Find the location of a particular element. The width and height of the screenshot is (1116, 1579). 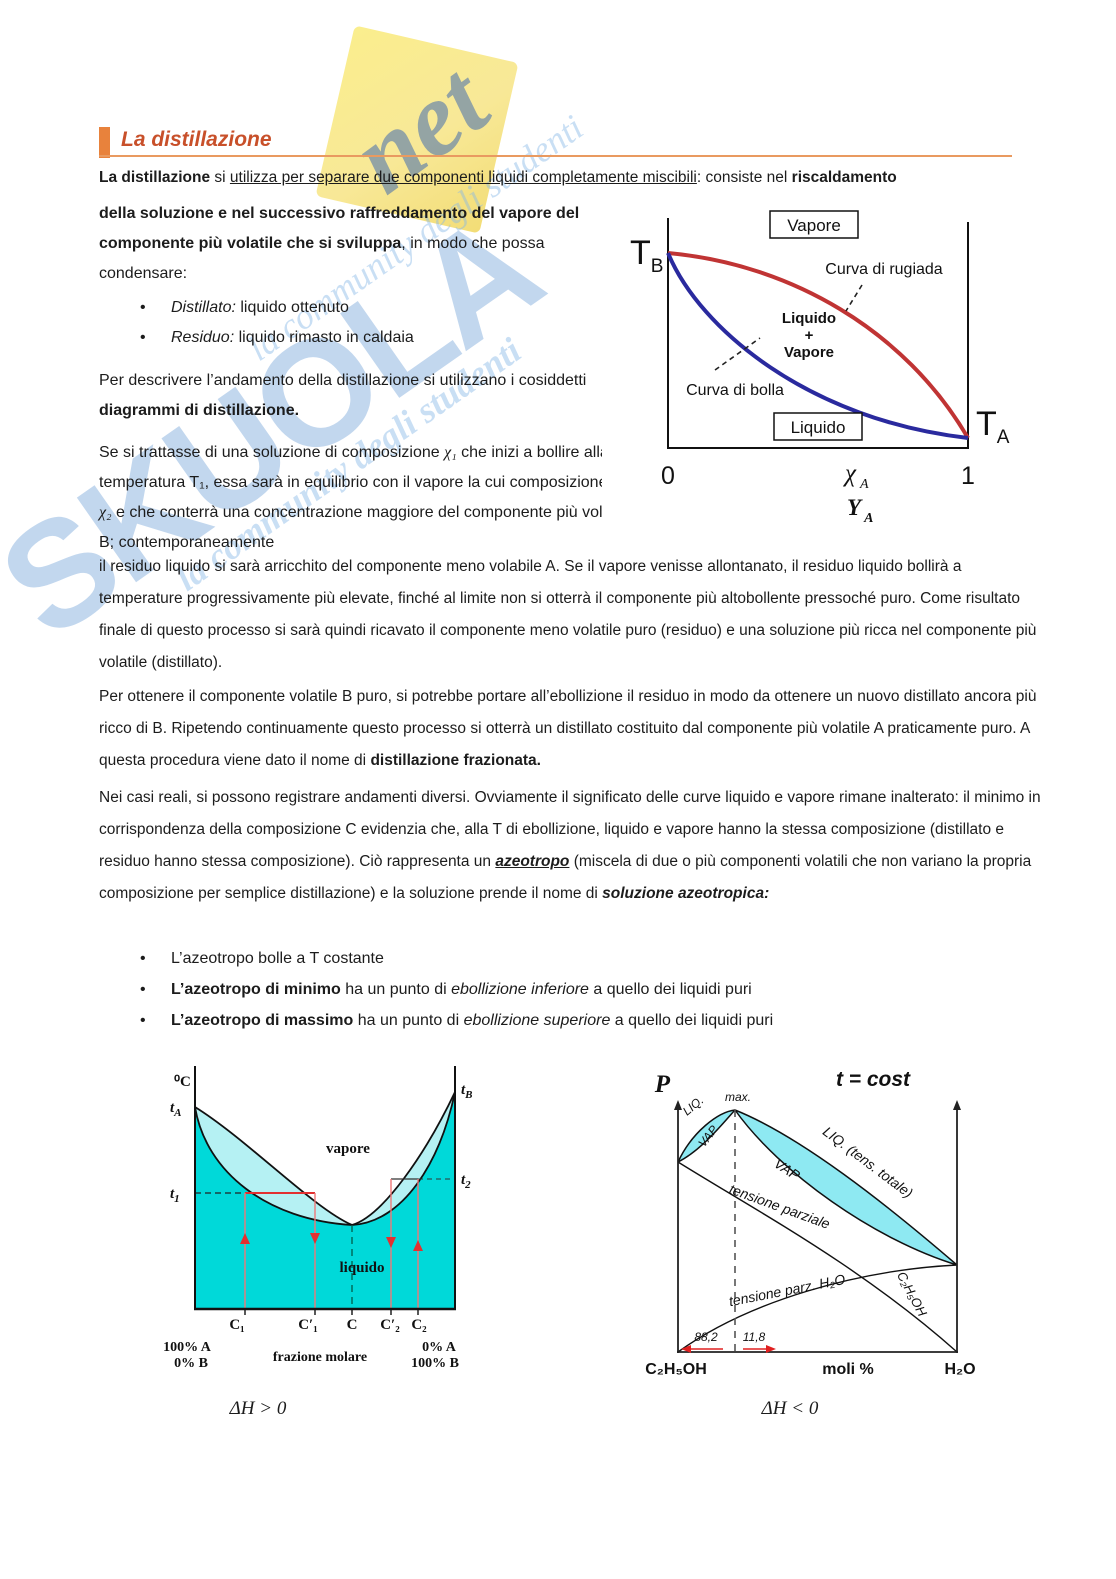

text-run: liquido rimasto in caldaia is located at coordinates (324, 337).